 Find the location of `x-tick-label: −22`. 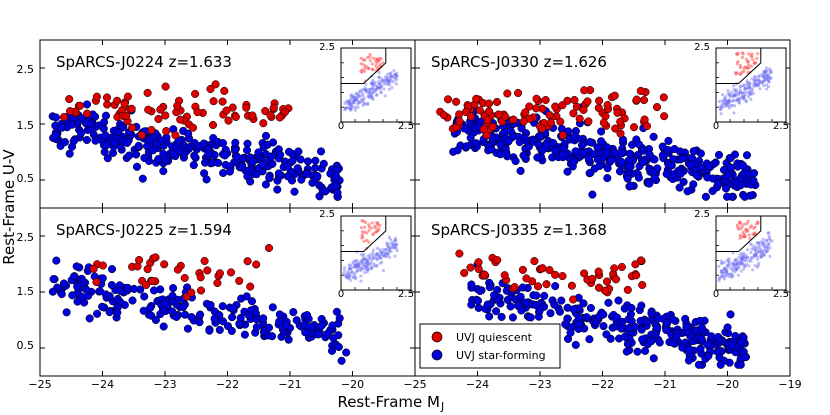

x-tick-label: −22 is located at coordinates (602, 384).